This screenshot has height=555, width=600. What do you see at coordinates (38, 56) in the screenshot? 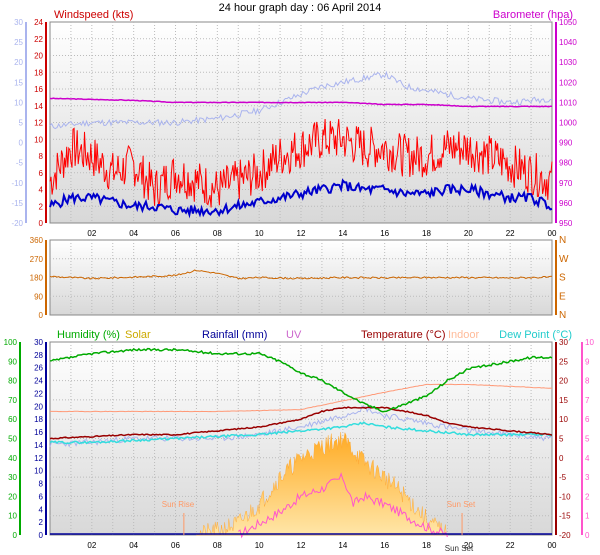
I see `windspeed-tick-label: 20` at bounding box center [38, 56].